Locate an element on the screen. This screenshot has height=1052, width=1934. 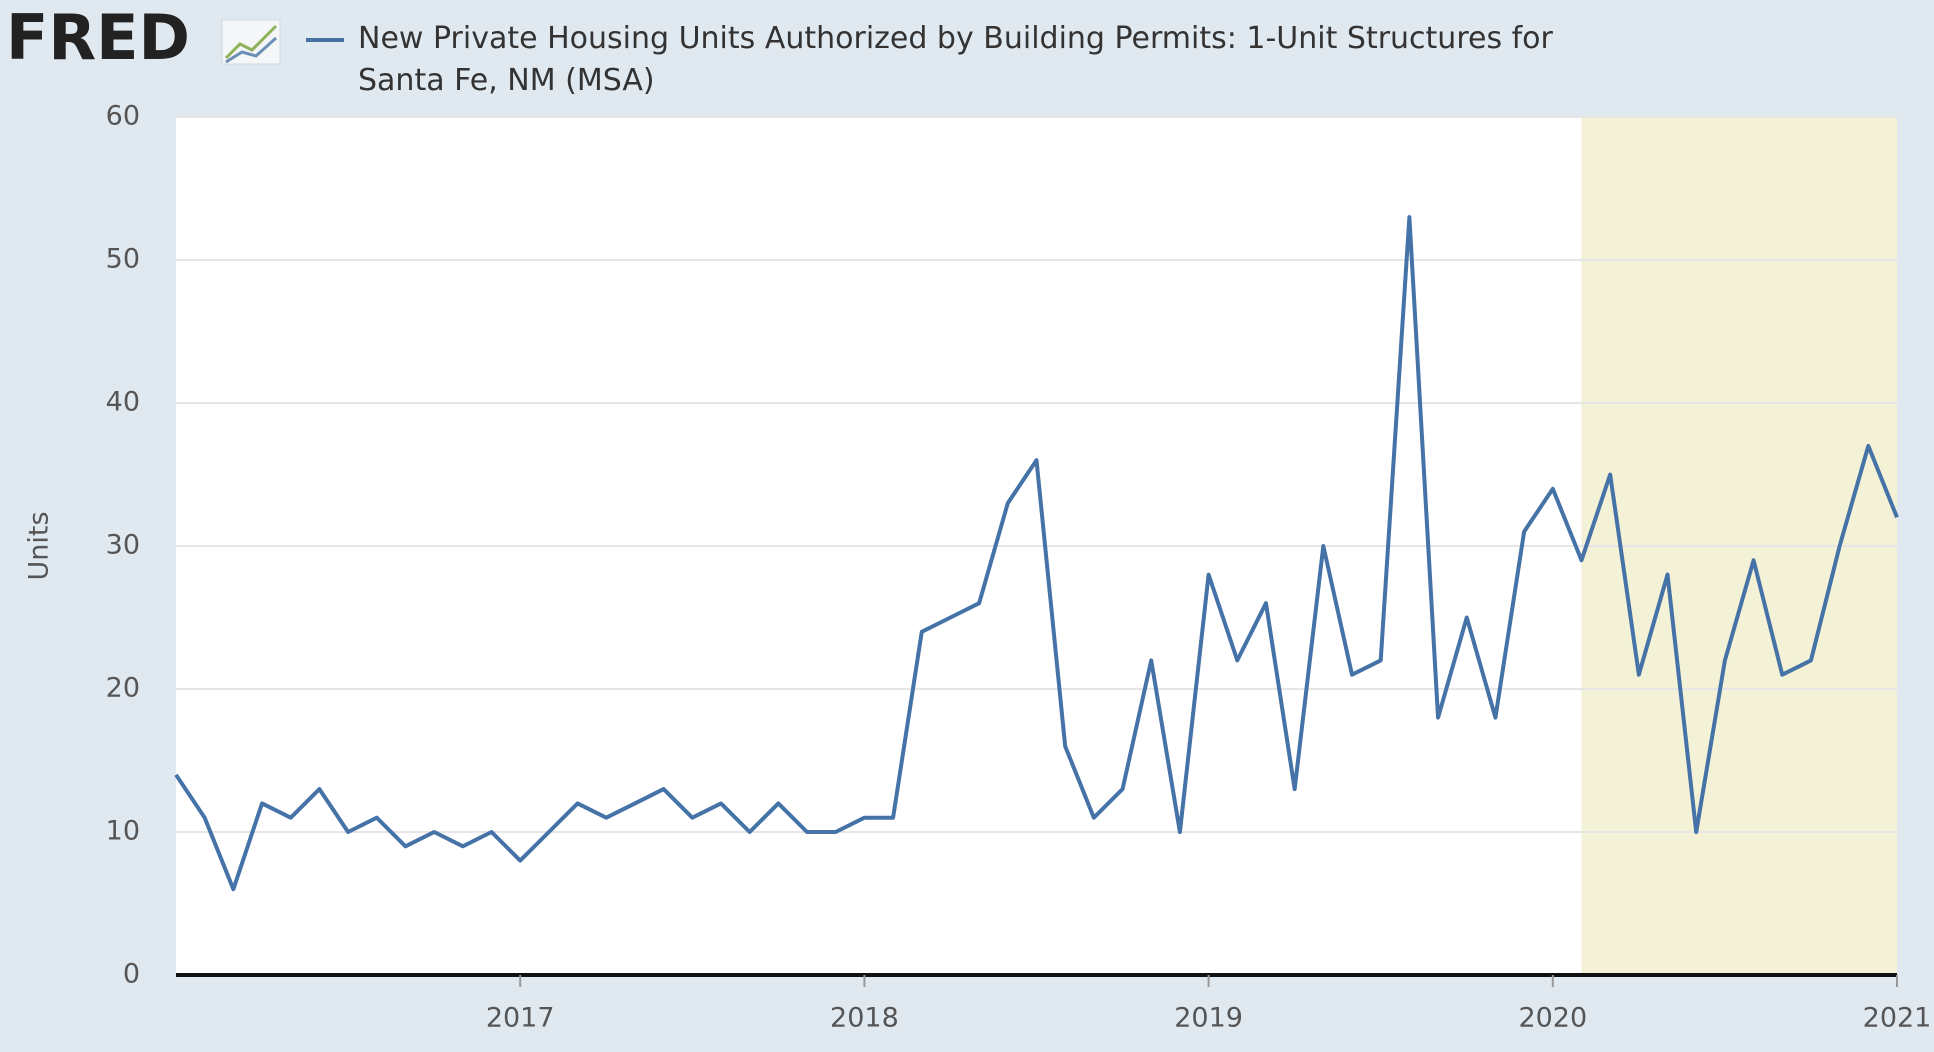
y-tick-label: 30 is located at coordinates (123, 545).